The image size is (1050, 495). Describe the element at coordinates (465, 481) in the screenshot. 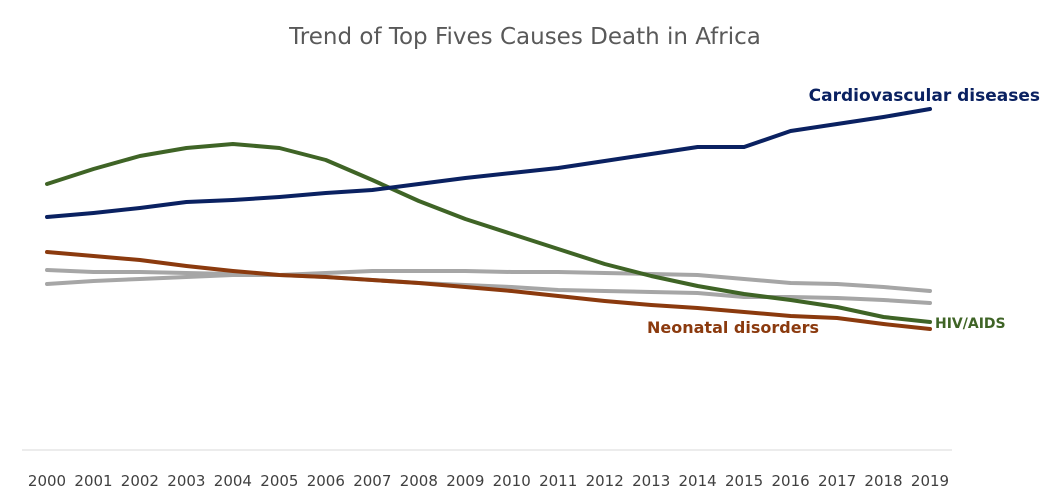

I see `x-tick-label-2009: 2009` at that location.